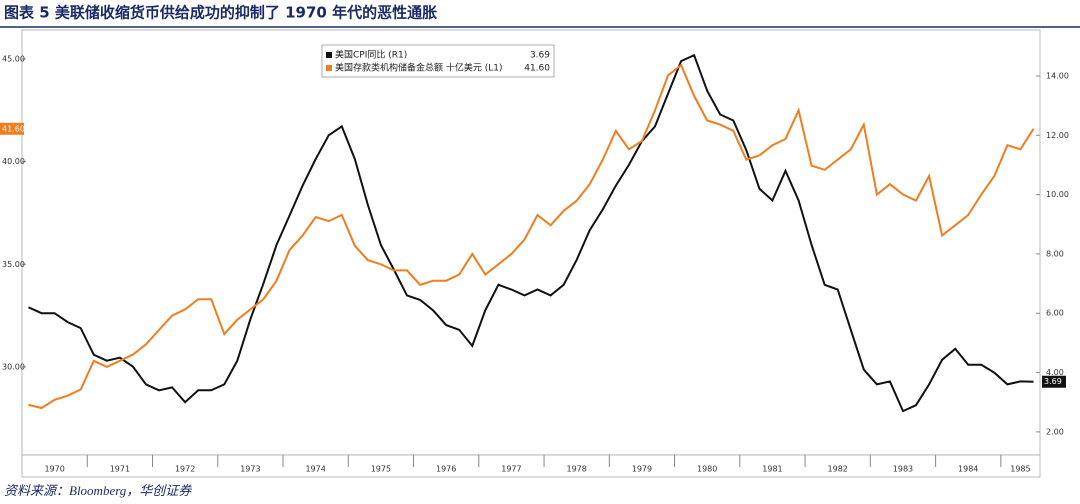 The width and height of the screenshot is (1080, 504). Describe the element at coordinates (707, 469) in the screenshot. I see `x-tick-label: 1980` at that location.